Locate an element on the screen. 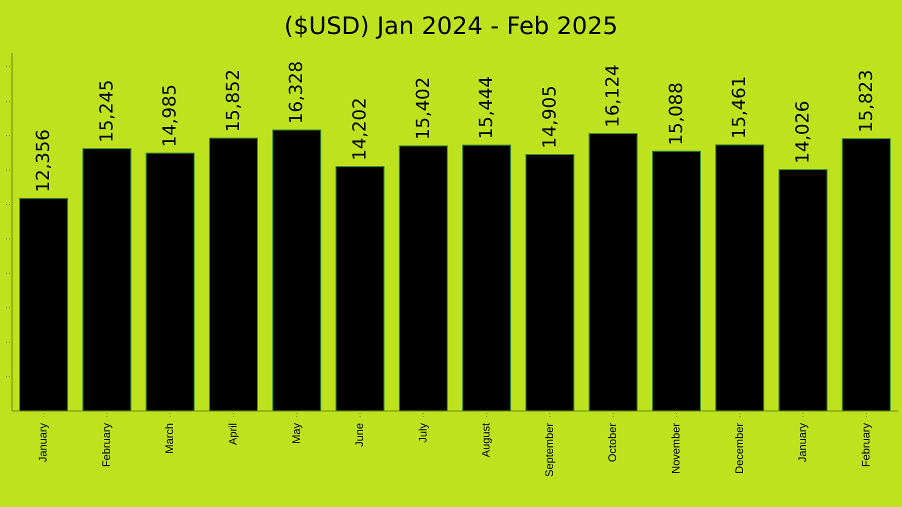 This screenshot has width=902, height=507. x-tick-label: September is located at coordinates (550, 449).